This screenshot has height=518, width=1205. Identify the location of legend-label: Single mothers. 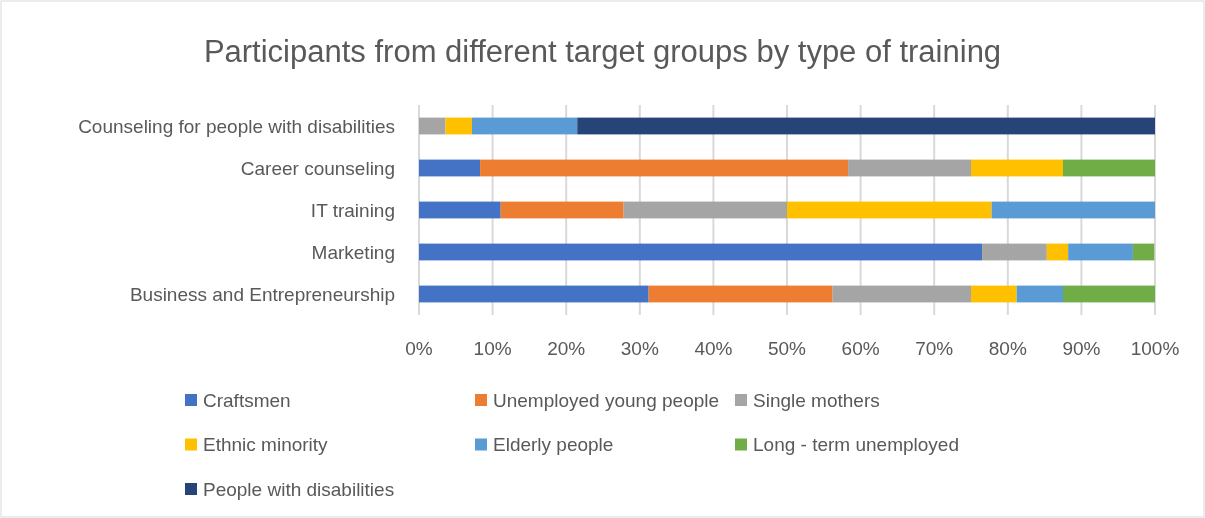
(816, 400).